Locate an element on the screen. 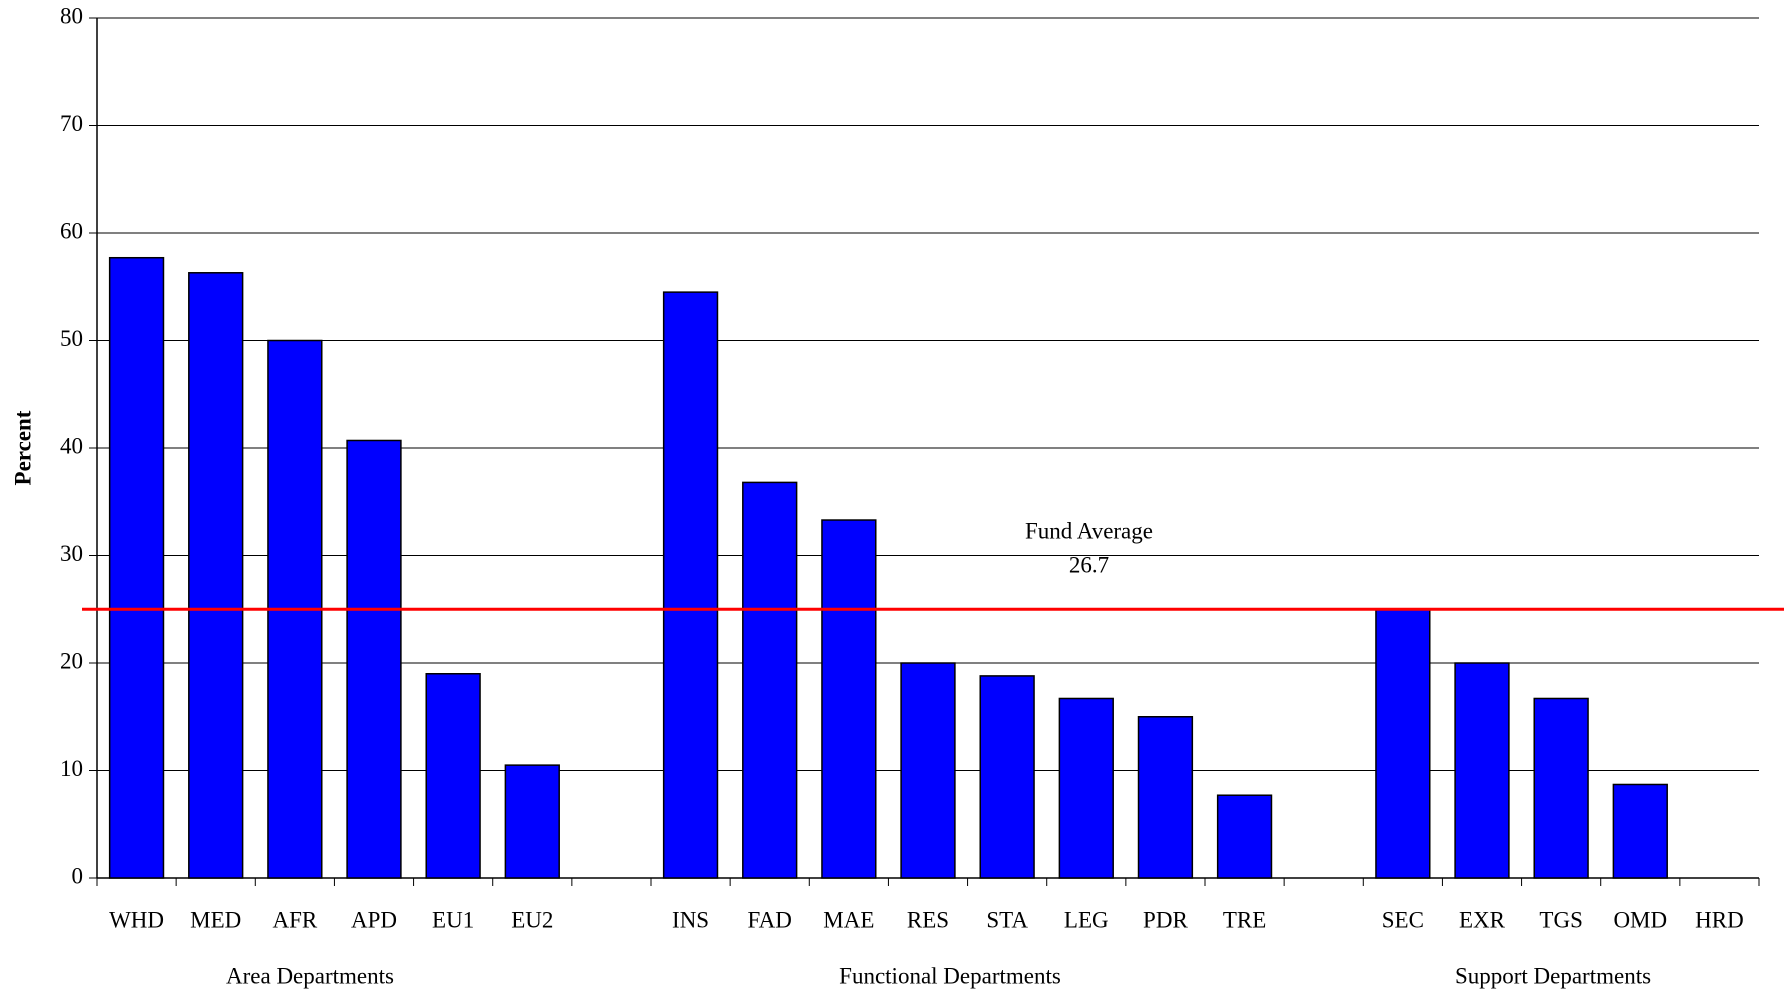  y-tick-label: 0 is located at coordinates (78, 875).